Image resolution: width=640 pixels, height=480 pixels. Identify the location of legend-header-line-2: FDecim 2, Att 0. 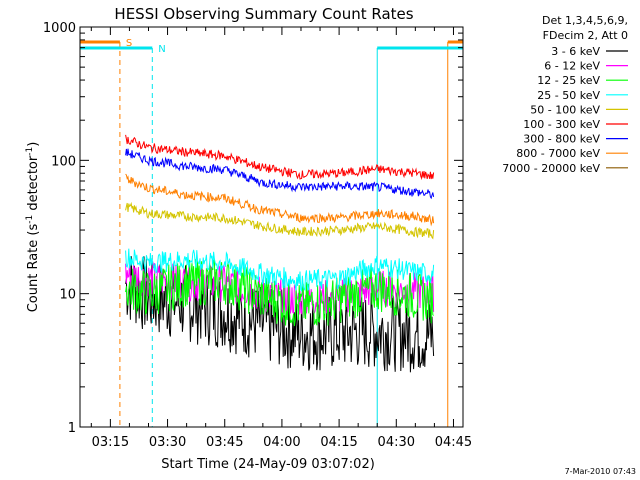
(585, 35).